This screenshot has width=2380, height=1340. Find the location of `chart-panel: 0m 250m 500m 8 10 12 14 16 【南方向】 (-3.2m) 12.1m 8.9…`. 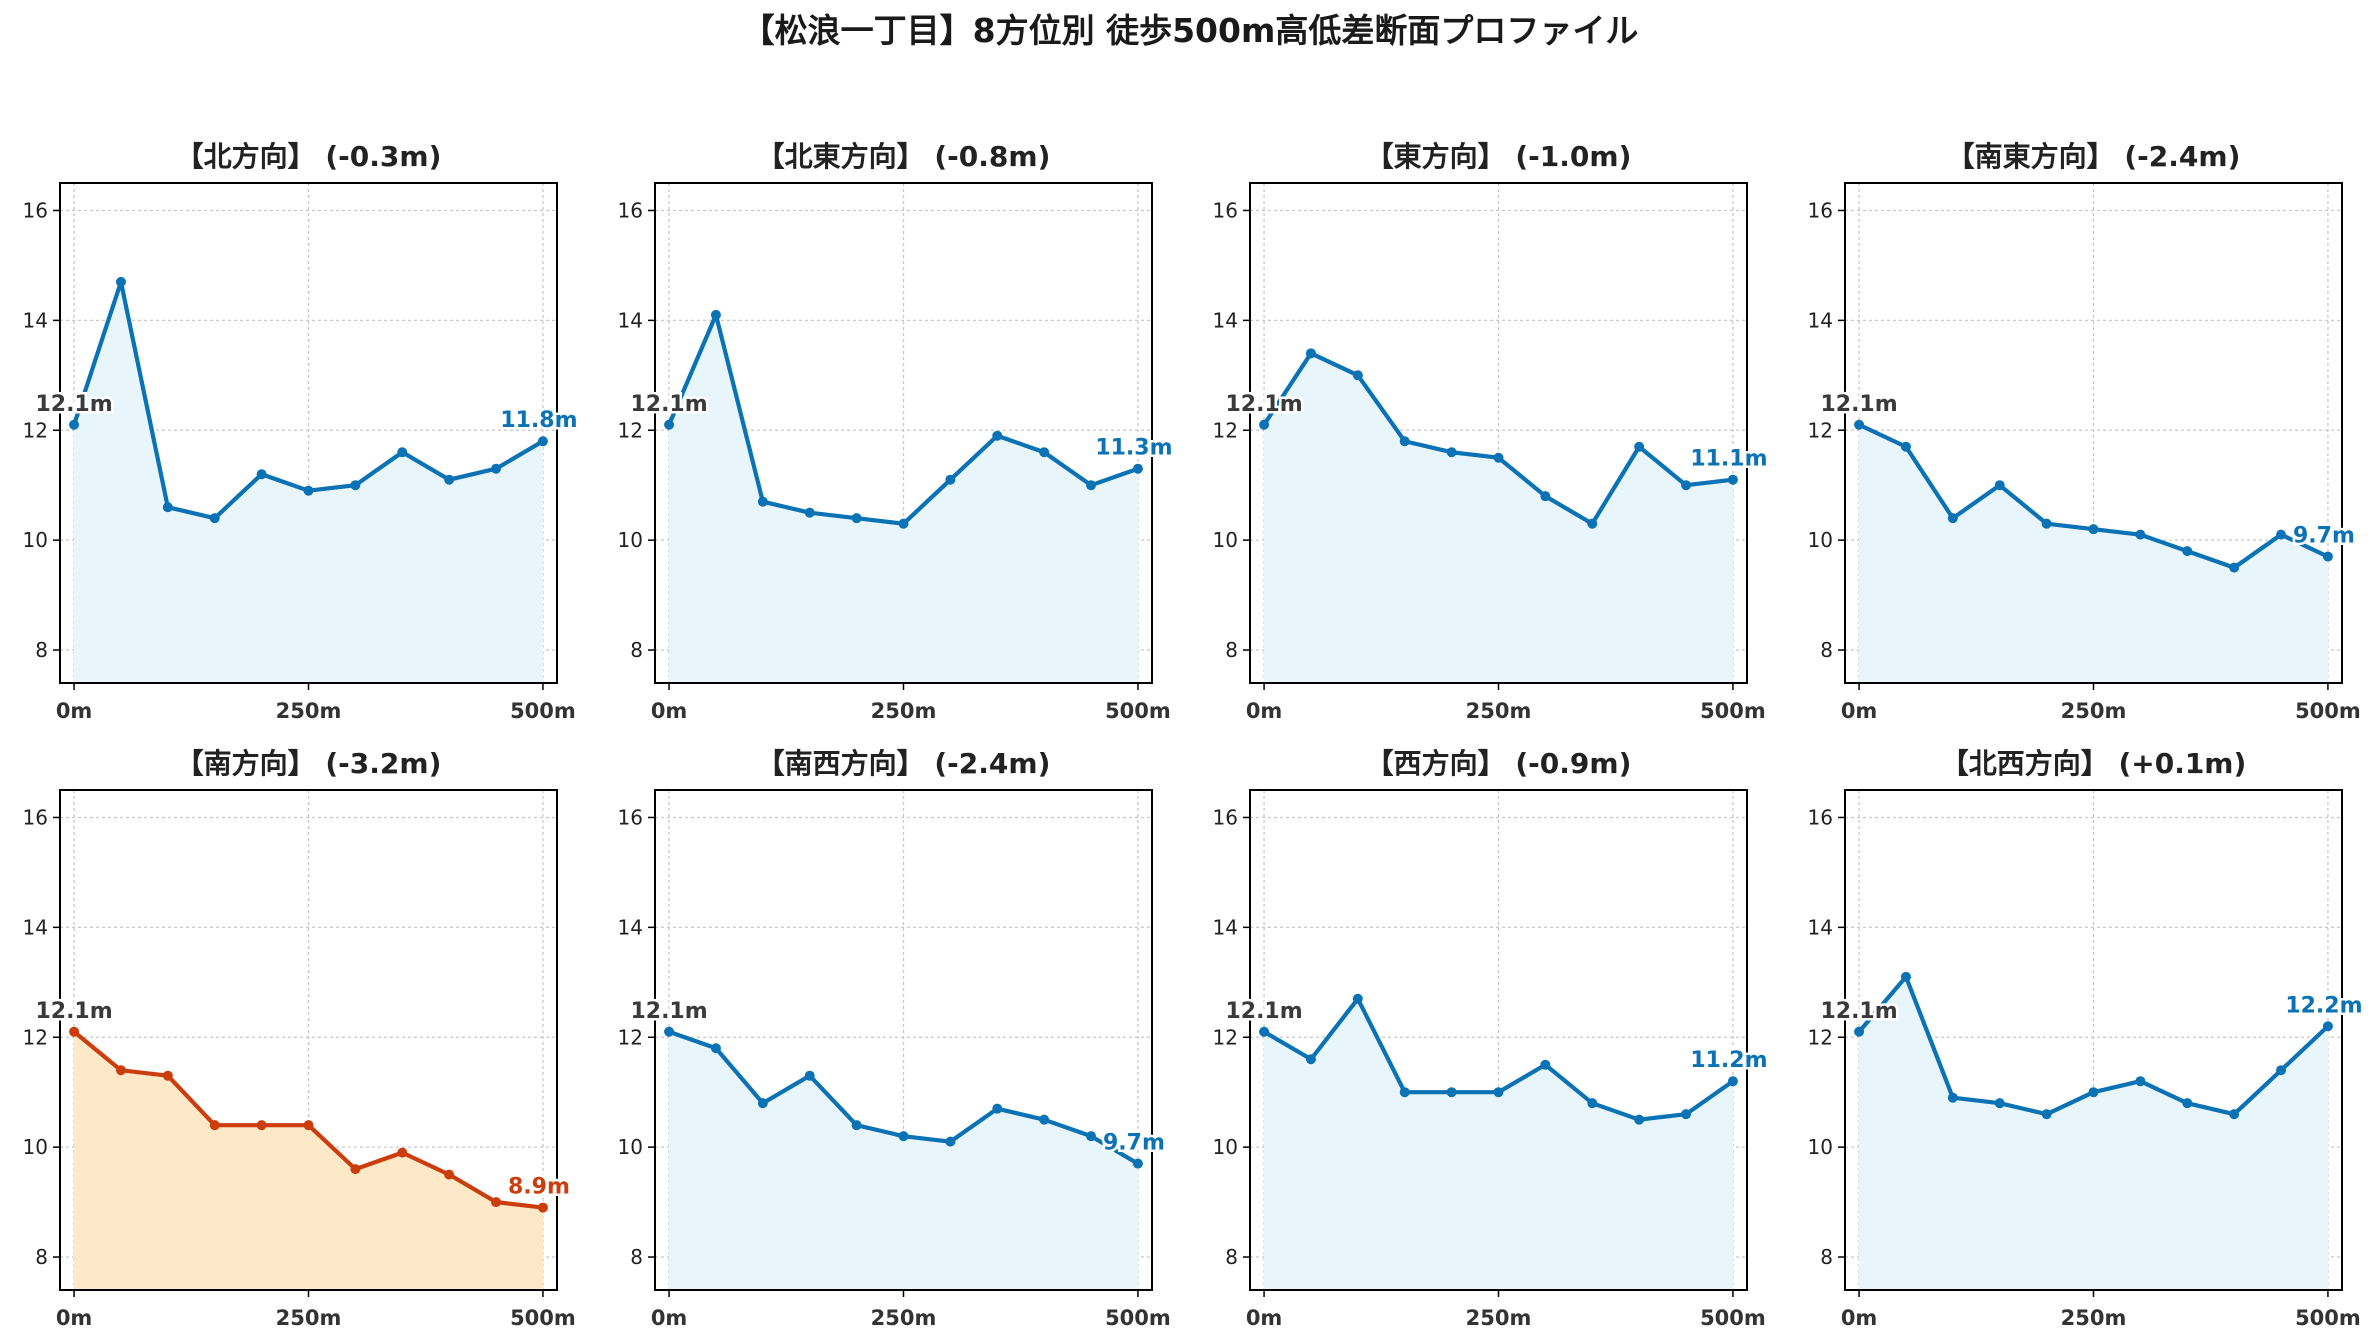

chart-panel: 0m 250m 500m 8 10 12 14 16 【南方向】 (-3.2m) 12.1m 8.9… is located at coordinates (299, 1038).